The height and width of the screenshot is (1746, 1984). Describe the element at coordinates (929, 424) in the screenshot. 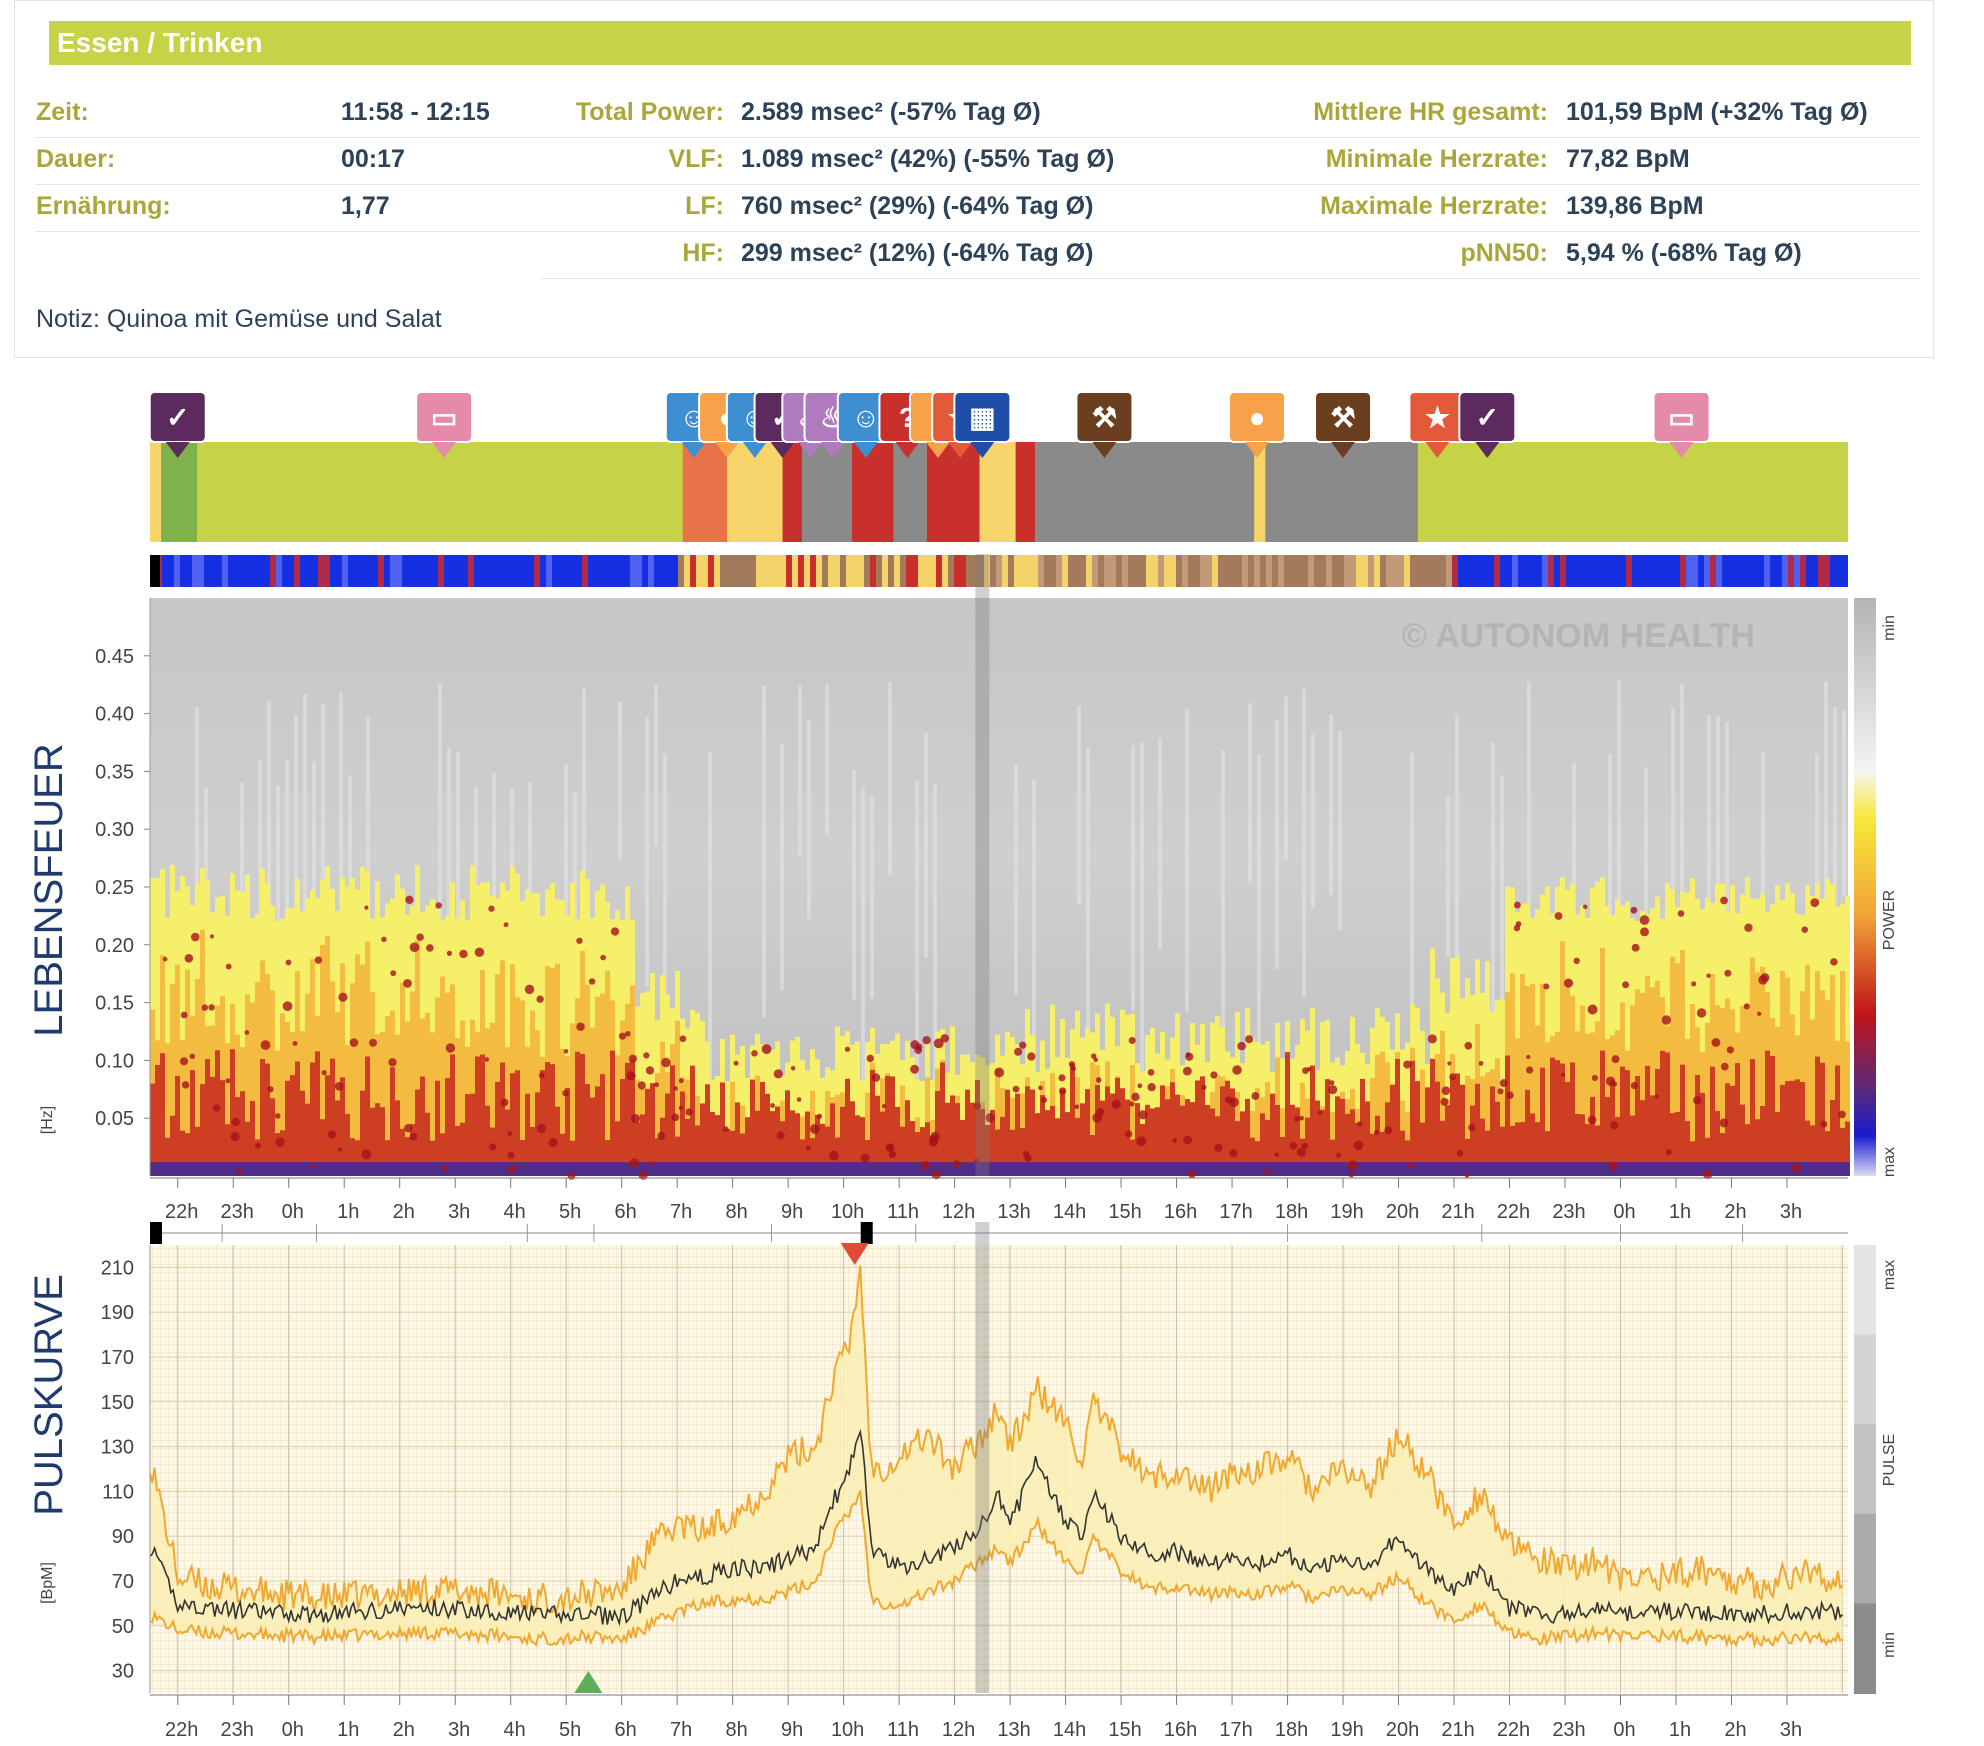

I see `activity-markers: ✓▭☺●☺✓♨♨☺?●★▦⚒●⚒★✓▭` at that location.